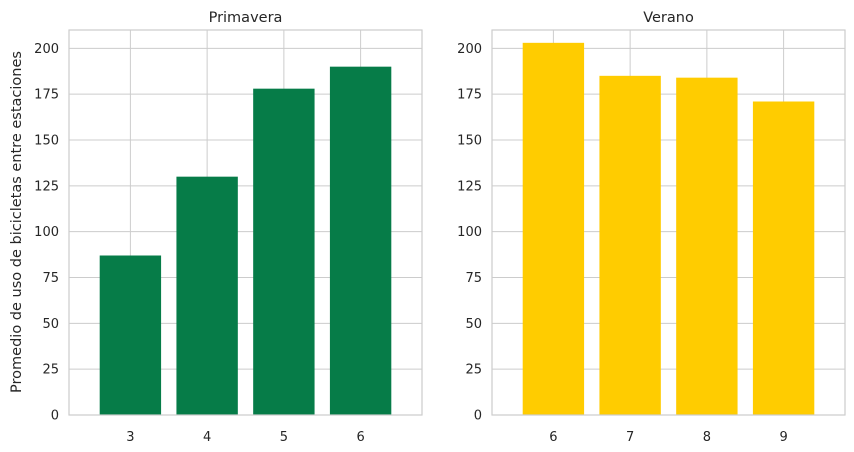  I want to click on chart0-y-tick-label: 150, so click(46, 141).